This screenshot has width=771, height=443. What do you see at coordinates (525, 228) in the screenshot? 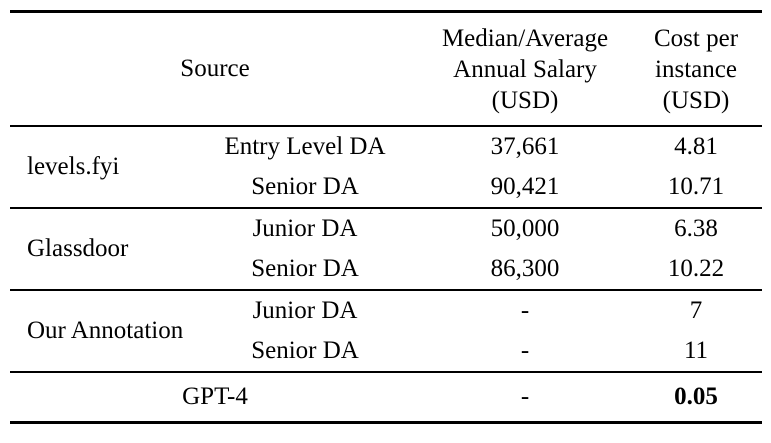
I see `salary-cell: 50,000` at bounding box center [525, 228].